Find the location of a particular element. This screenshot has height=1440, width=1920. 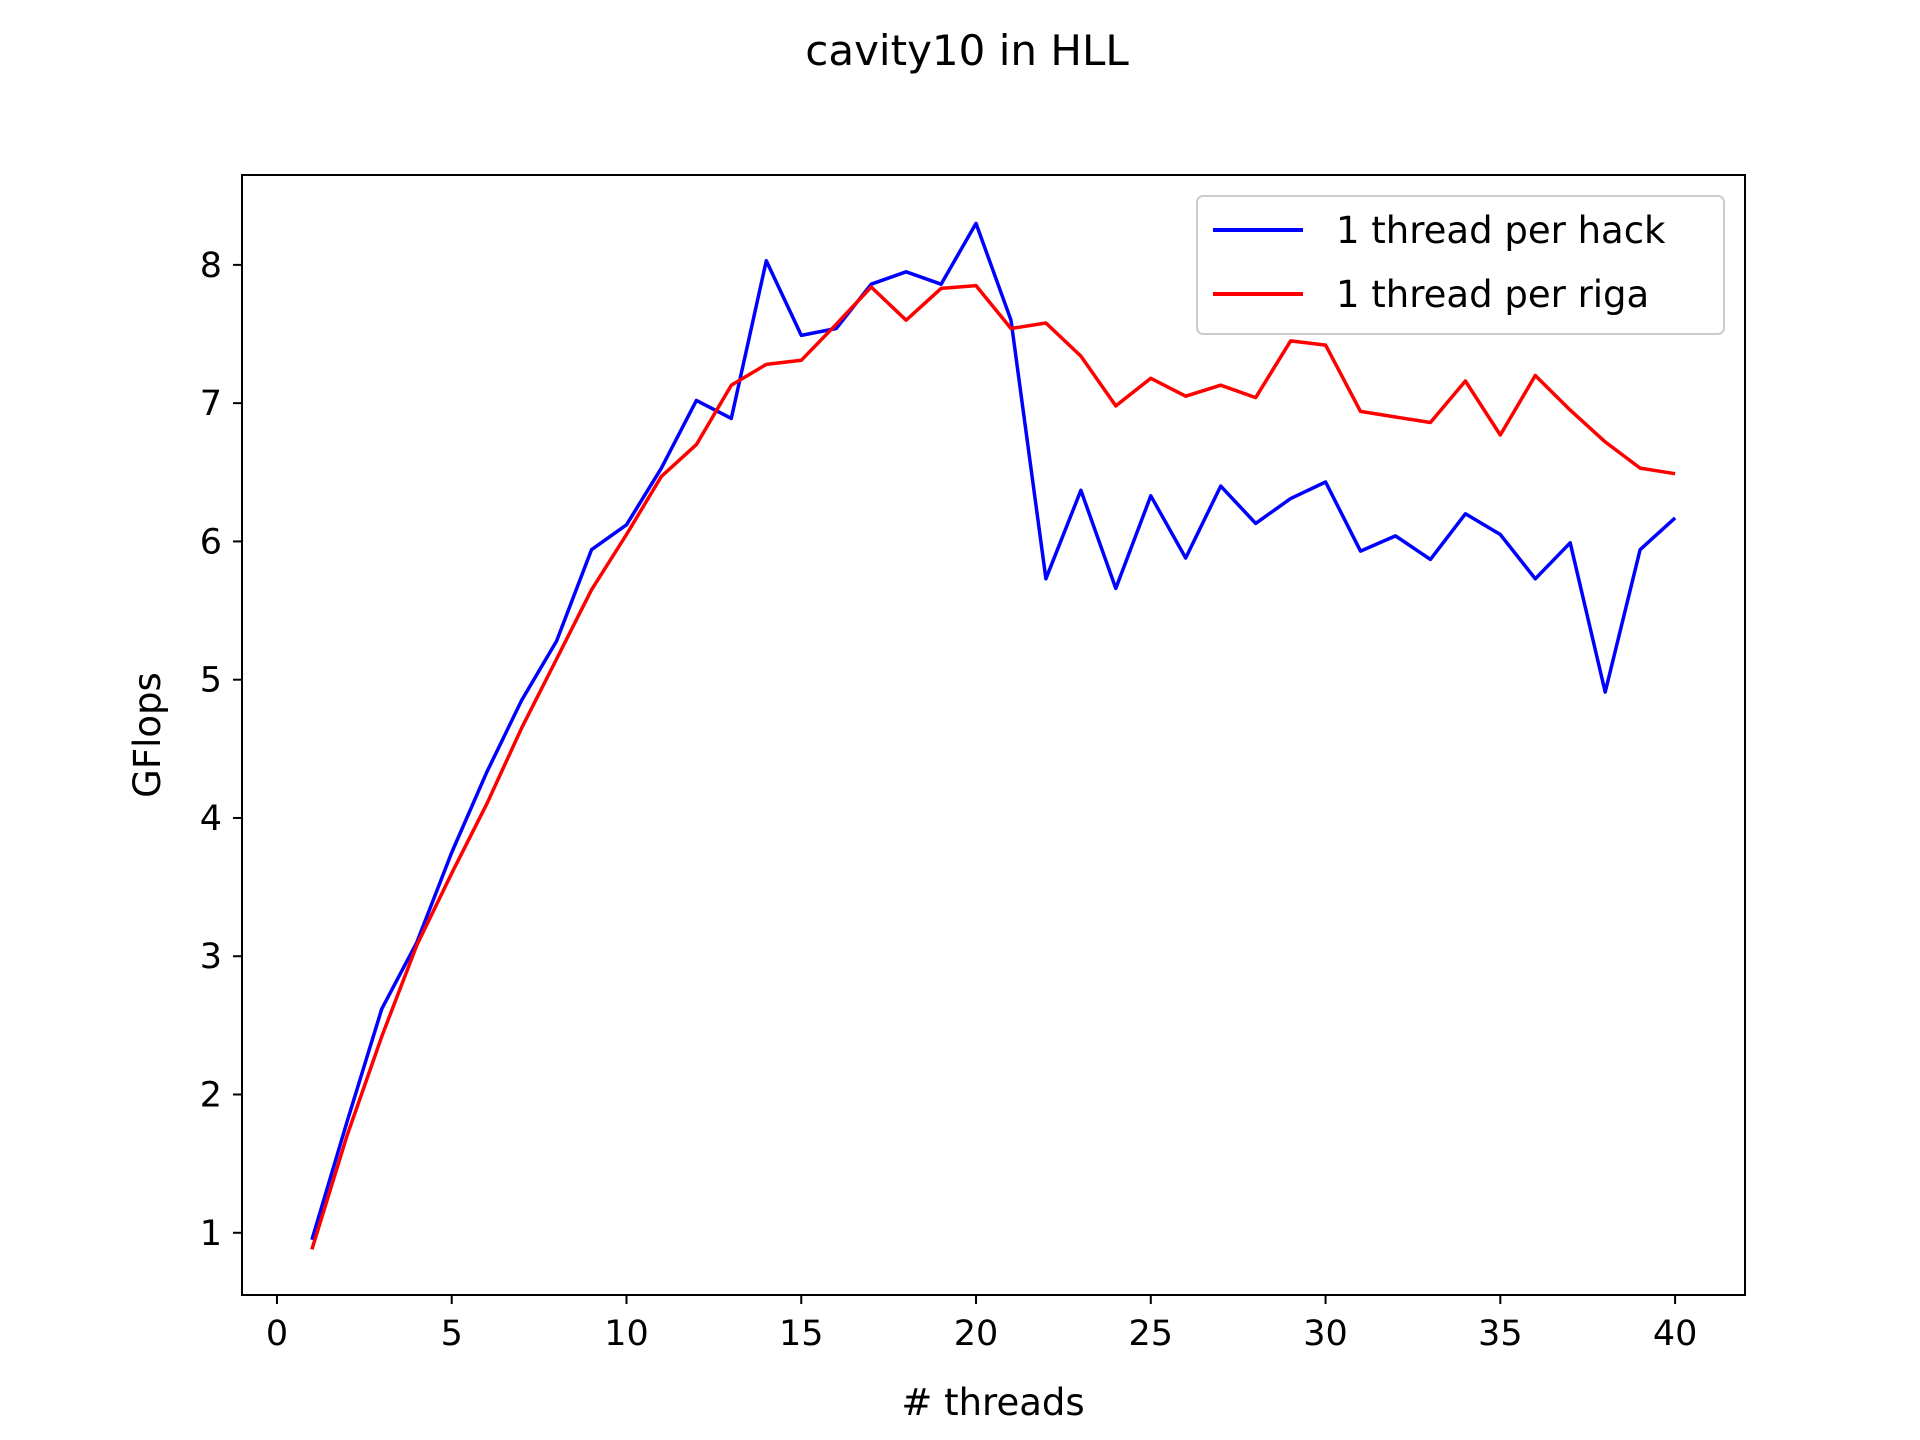

x-tick-label: 40 is located at coordinates (1675, 1334).